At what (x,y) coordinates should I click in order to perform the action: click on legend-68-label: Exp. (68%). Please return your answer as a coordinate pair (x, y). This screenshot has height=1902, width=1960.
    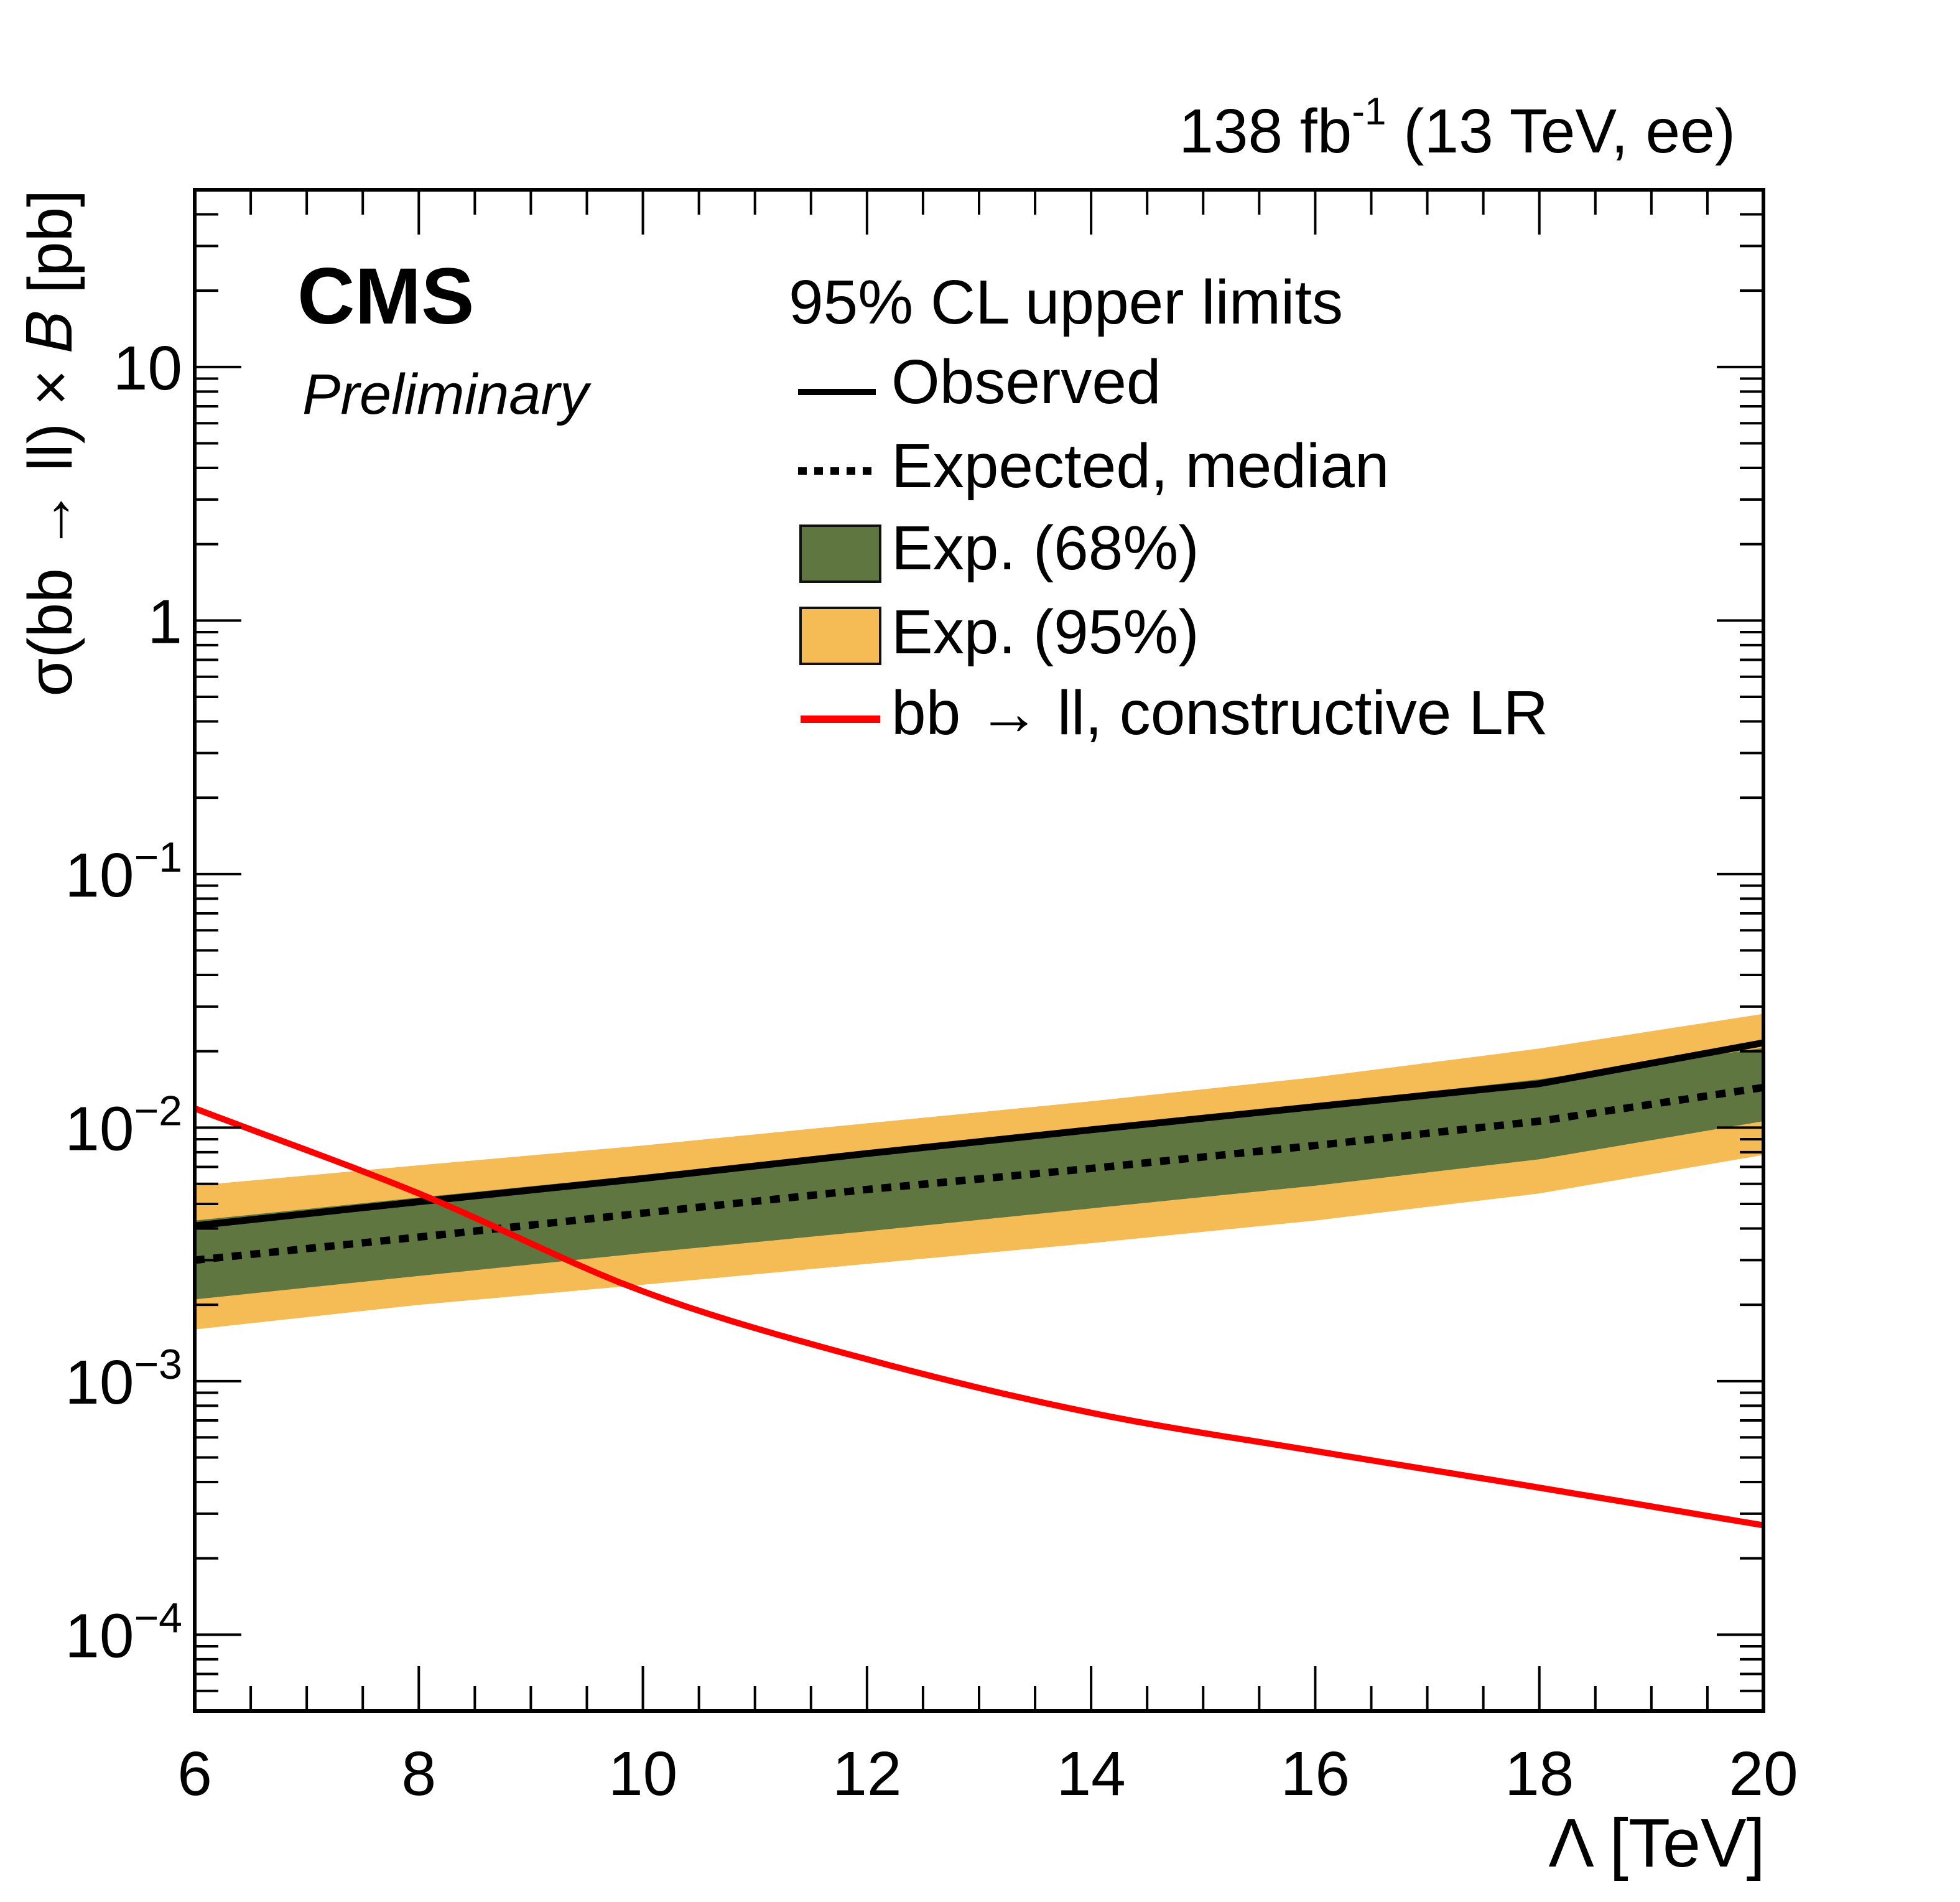
    Looking at the image, I should click on (1045, 548).